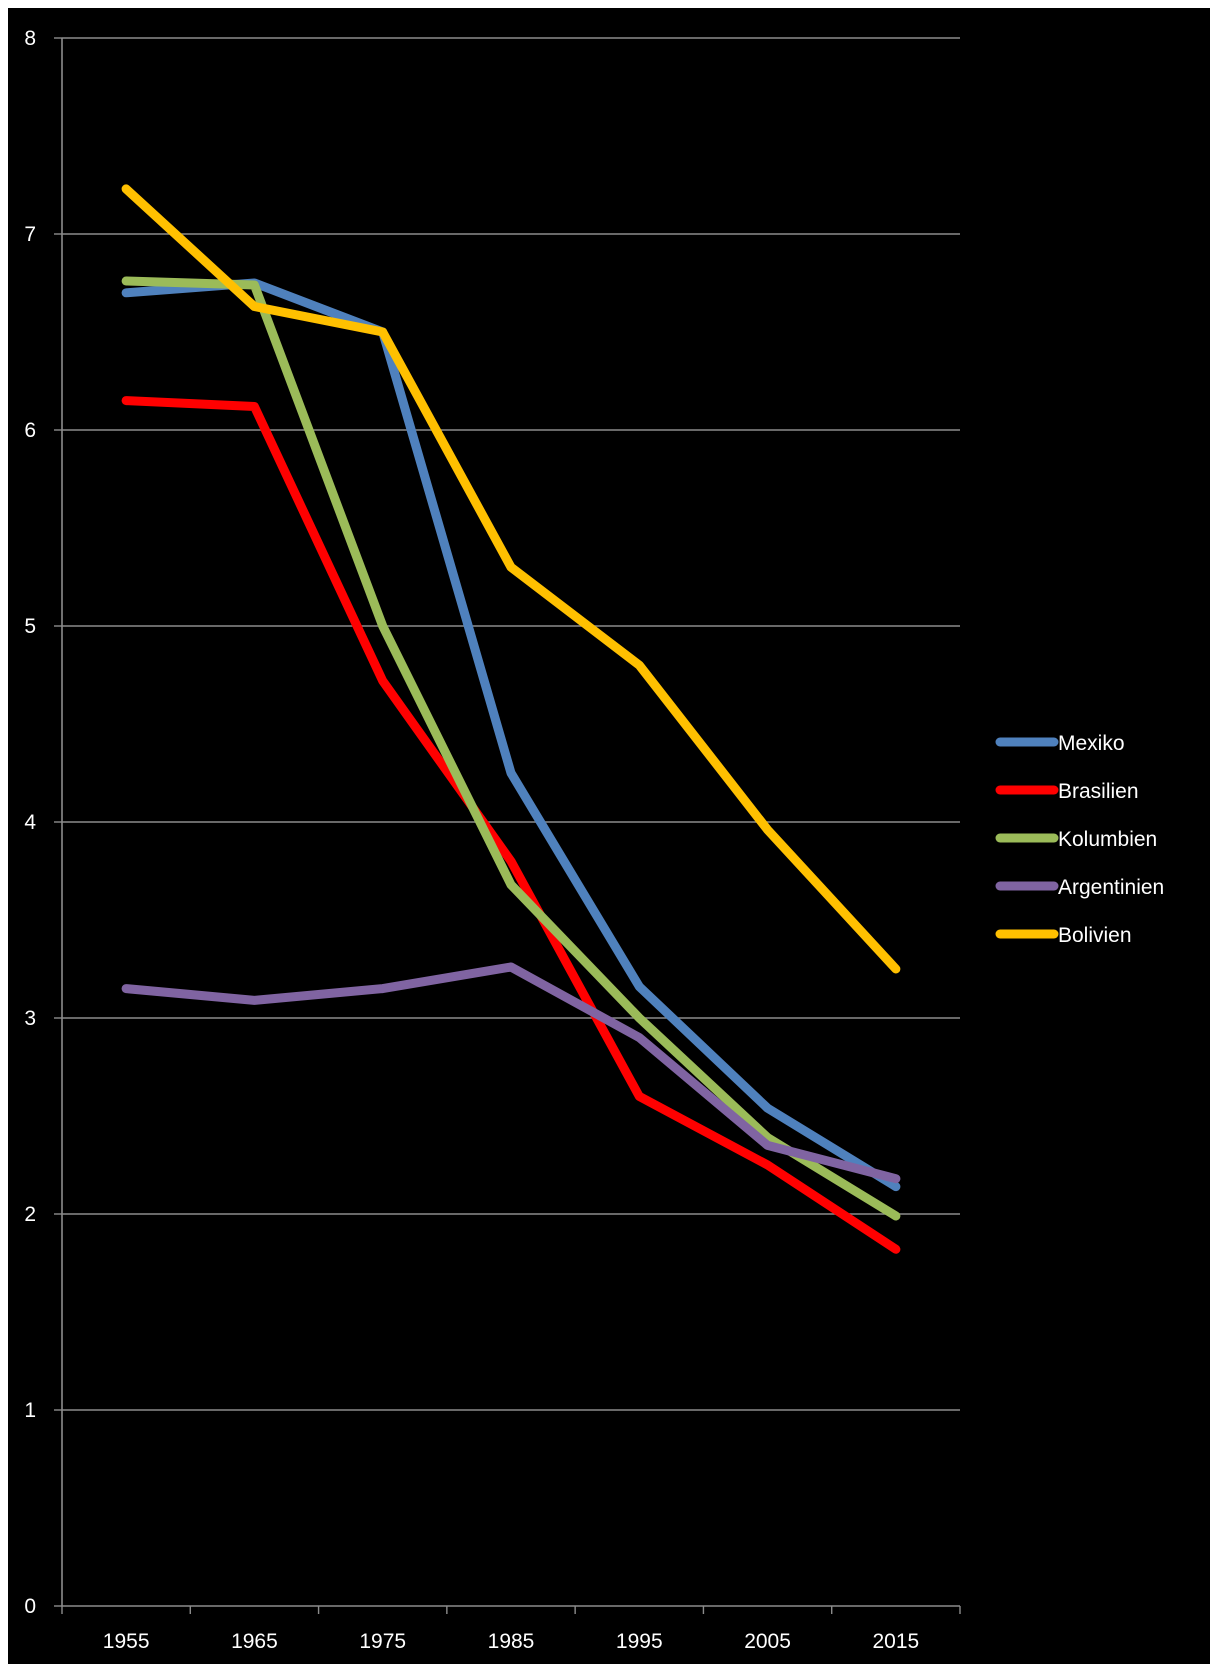 The width and height of the screenshot is (1210, 1664). I want to click on legend-label-bolivien: Bolivien, so click(1095, 935).